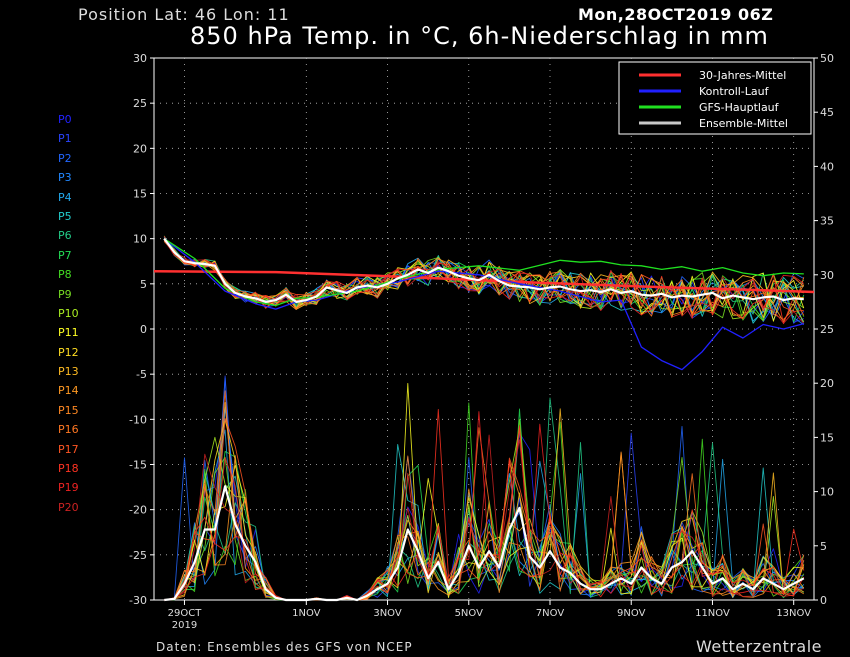 The width and height of the screenshot is (850, 657). Describe the element at coordinates (550, 613) in the screenshot. I see `x-tick-label: 7NOV` at that location.